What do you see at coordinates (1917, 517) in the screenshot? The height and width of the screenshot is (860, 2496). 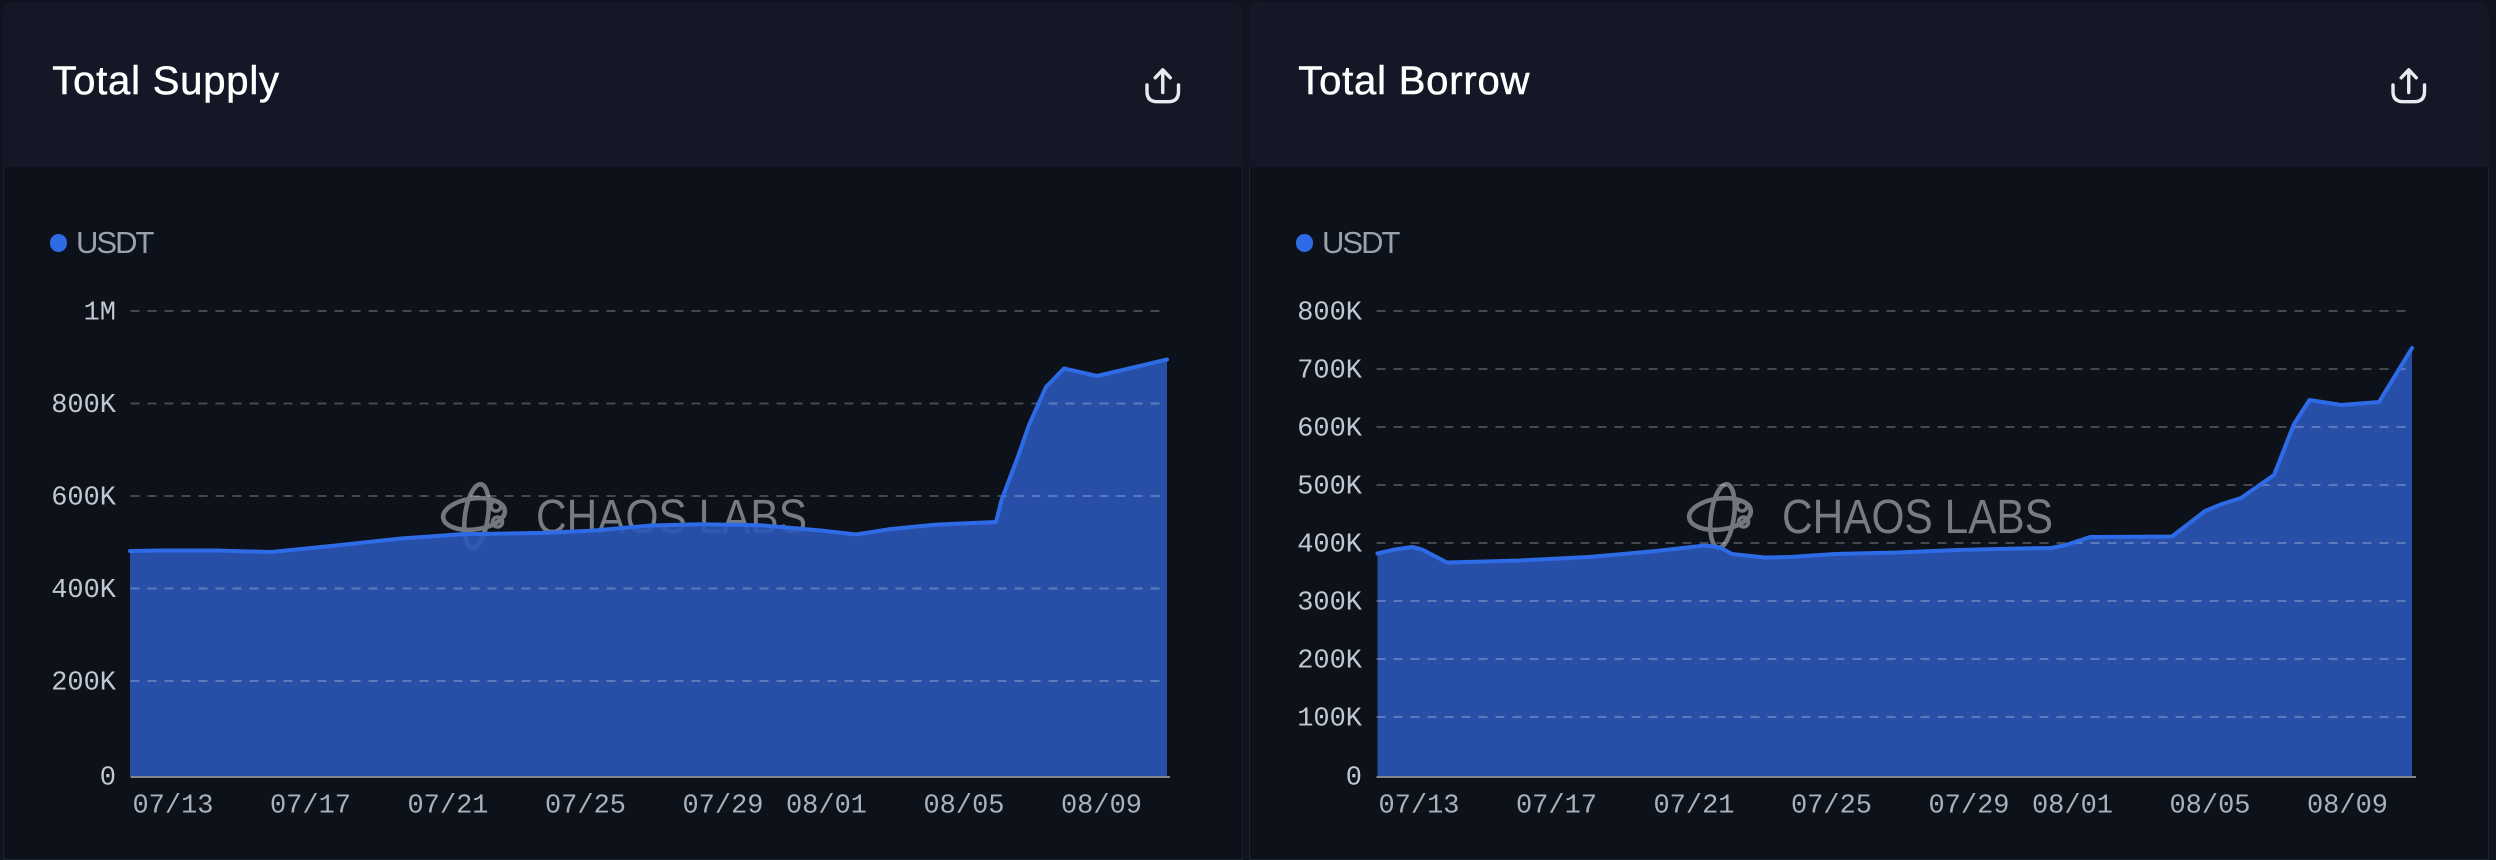 I see `svg-text: CHAOS LABS` at bounding box center [1917, 517].